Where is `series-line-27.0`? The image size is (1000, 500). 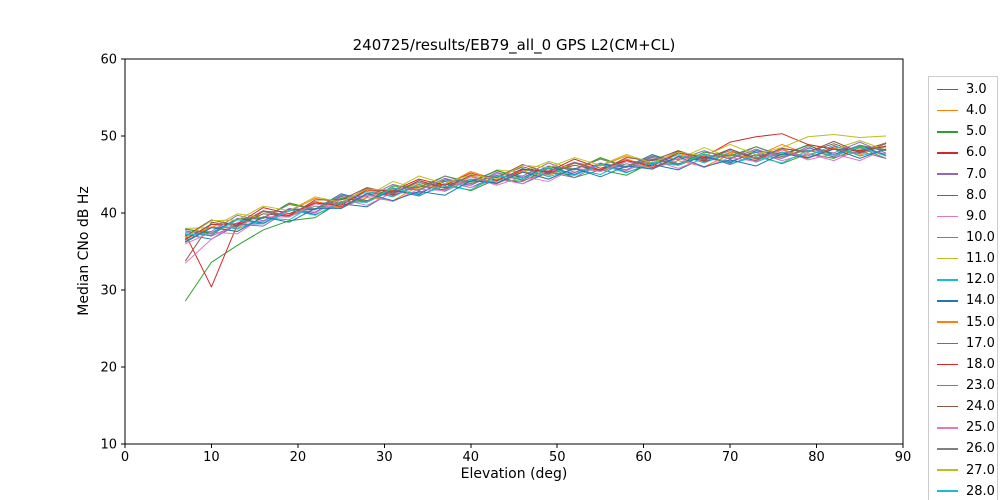
series-line-27.0 is located at coordinates (536, 186).